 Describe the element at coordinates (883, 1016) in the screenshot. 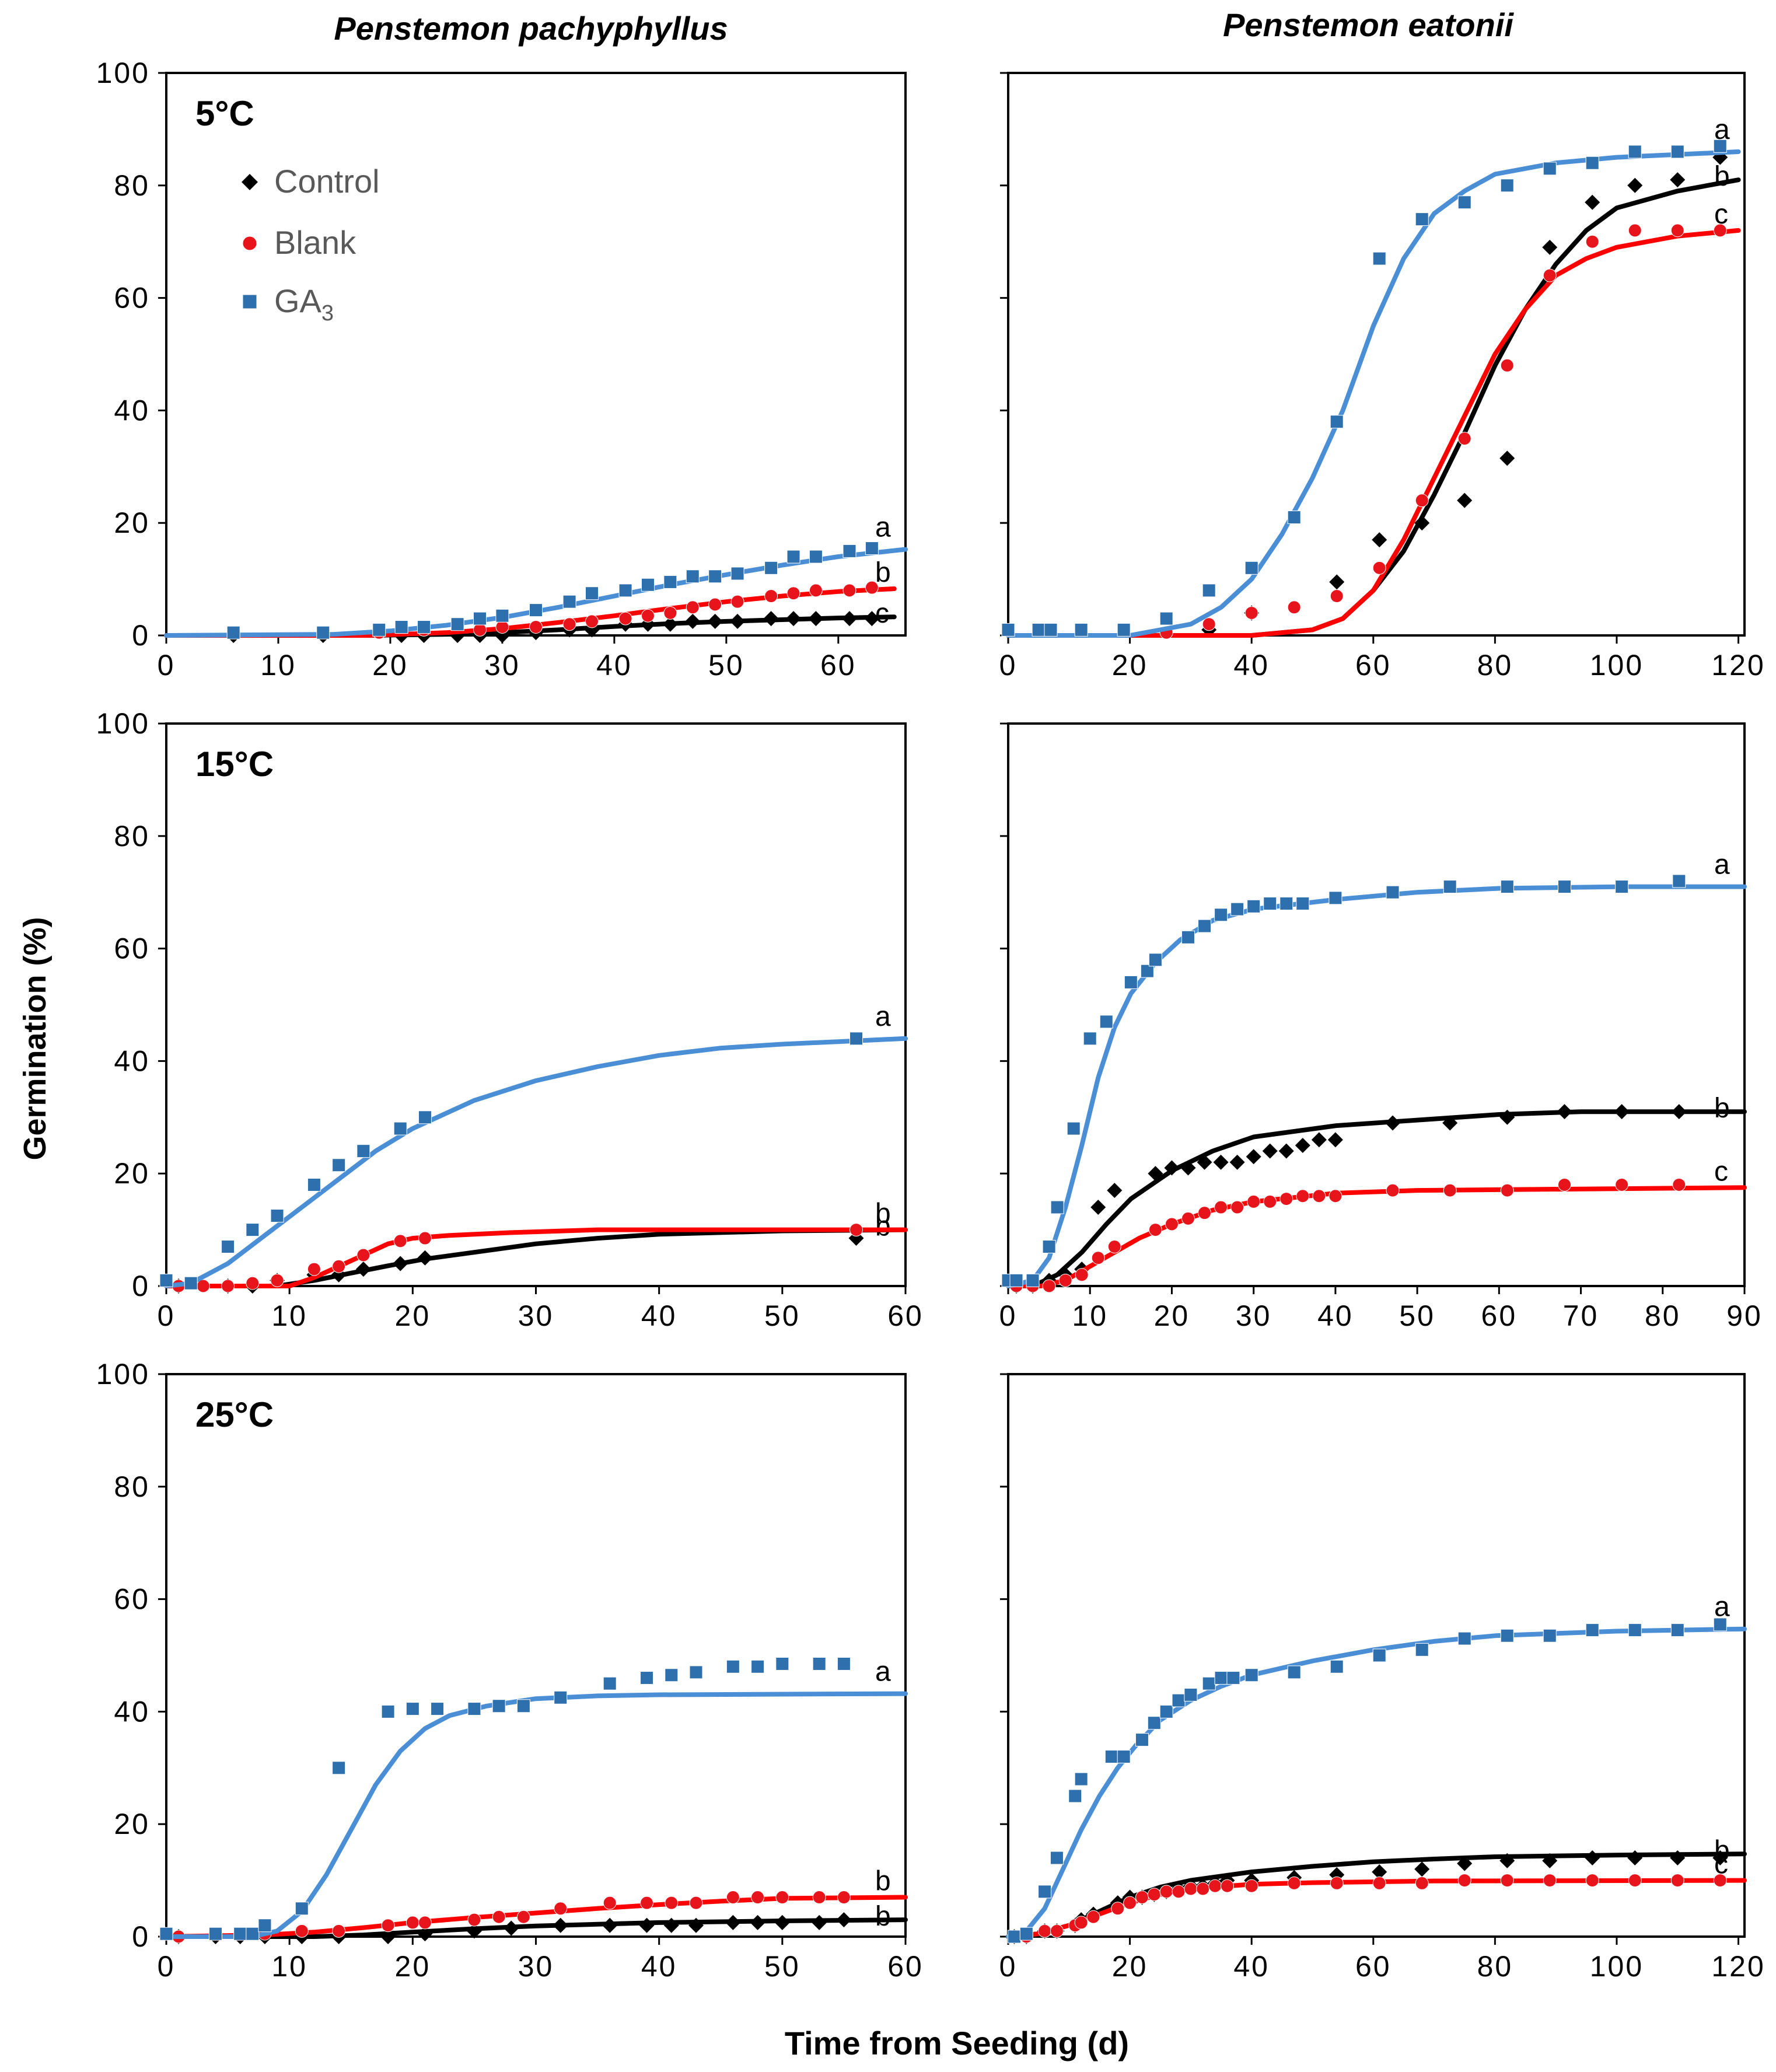

I see `significance-letter: a` at that location.